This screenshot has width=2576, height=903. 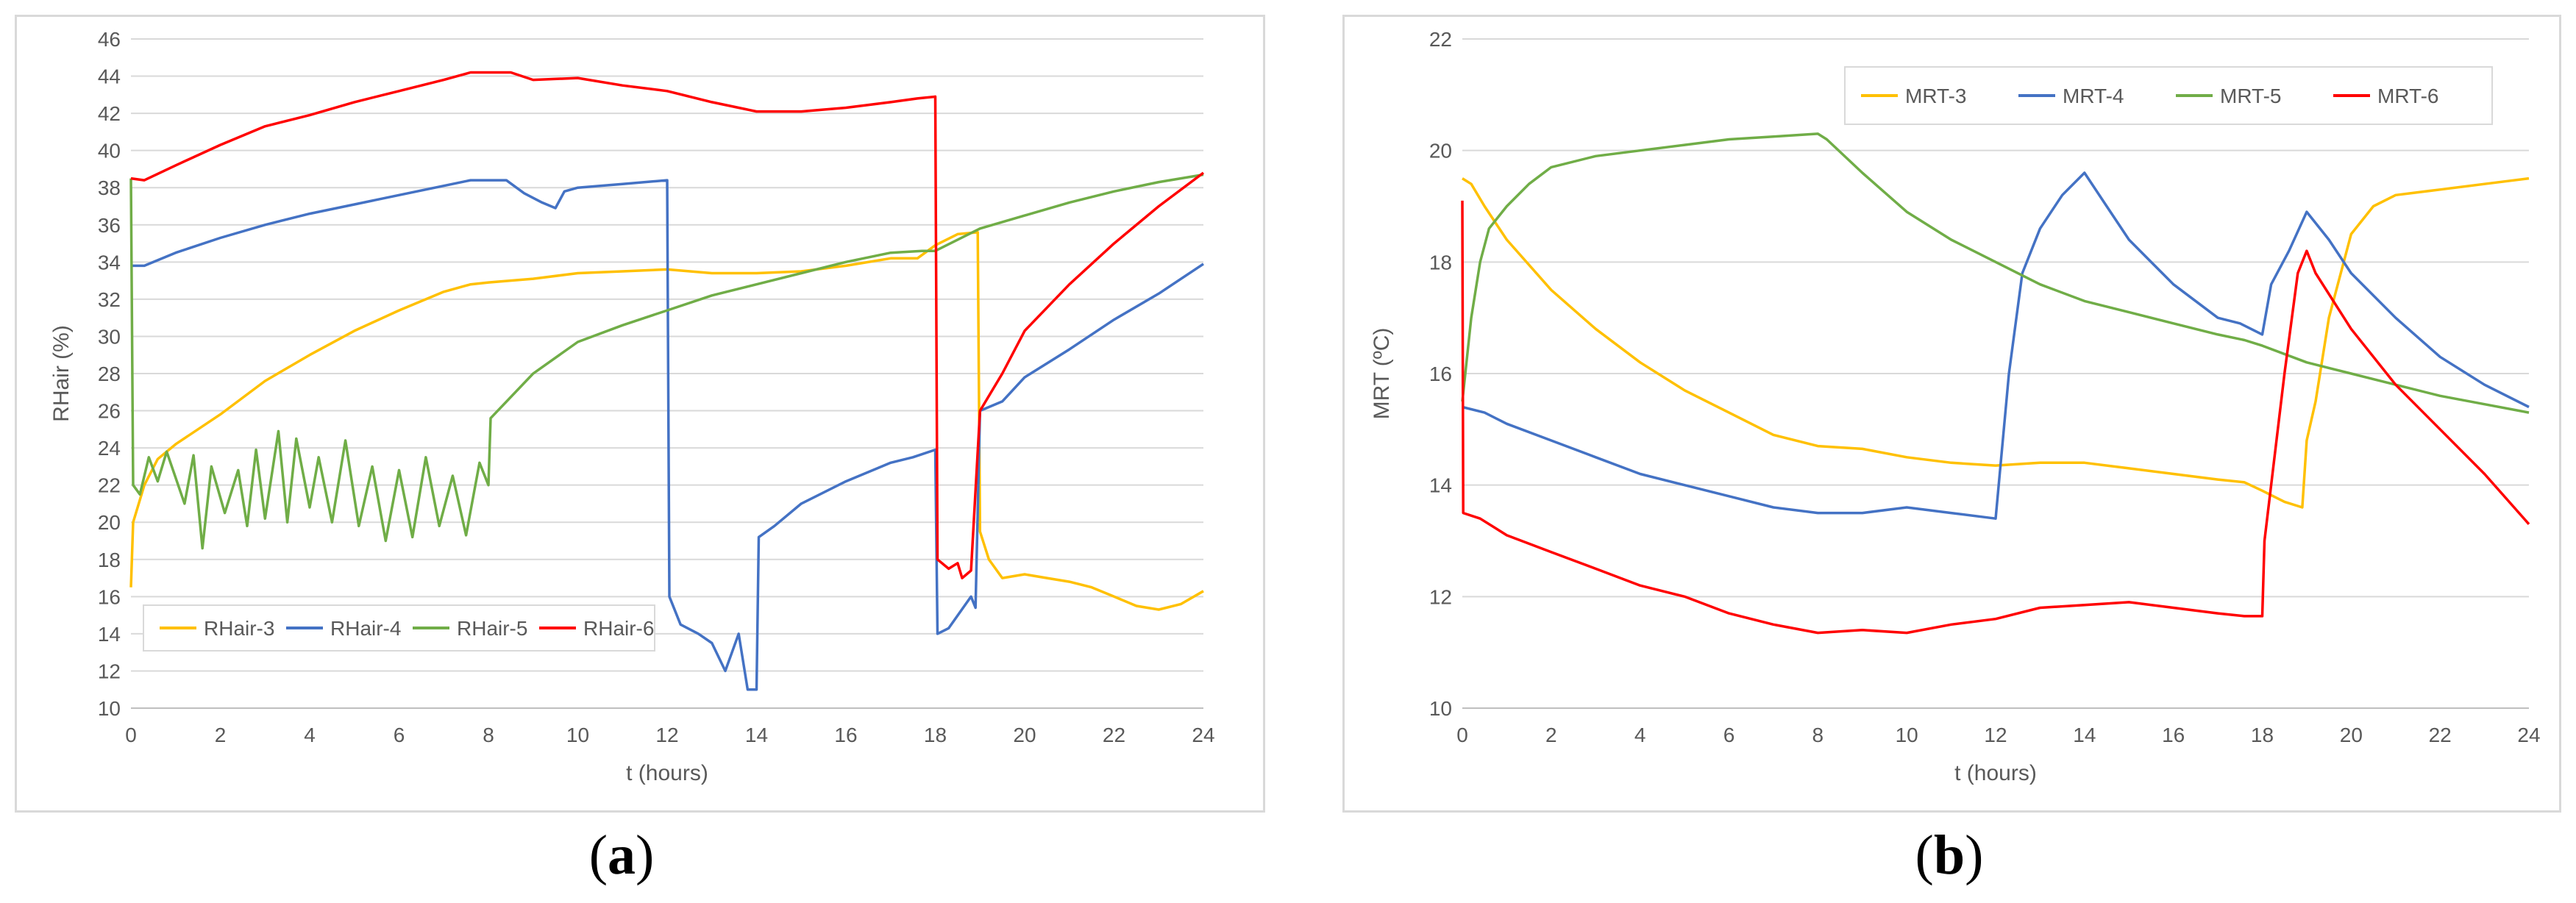 I want to click on y-tick-label: 26, so click(x=109, y=412).